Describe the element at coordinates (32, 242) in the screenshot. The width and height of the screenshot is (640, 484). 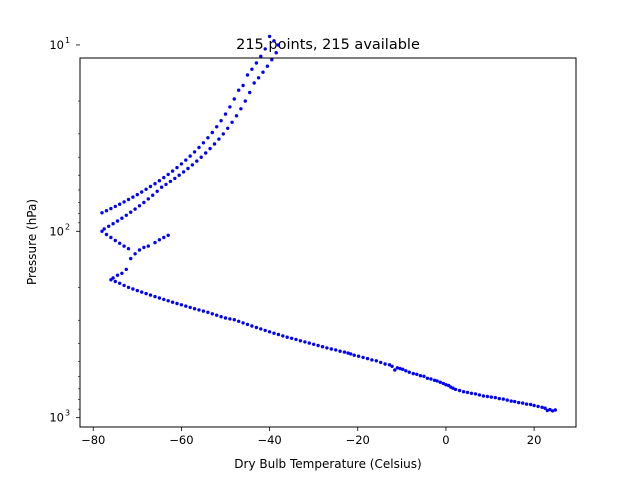
I see `y-axis-label: Pressure (hPa)` at that location.